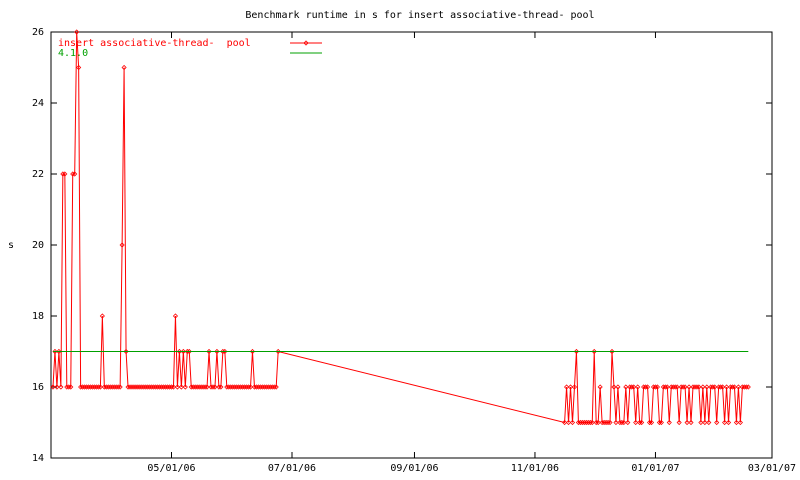  What do you see at coordinates (535, 468) in the screenshot?
I see `x-tick-label: 11/01/06` at bounding box center [535, 468].